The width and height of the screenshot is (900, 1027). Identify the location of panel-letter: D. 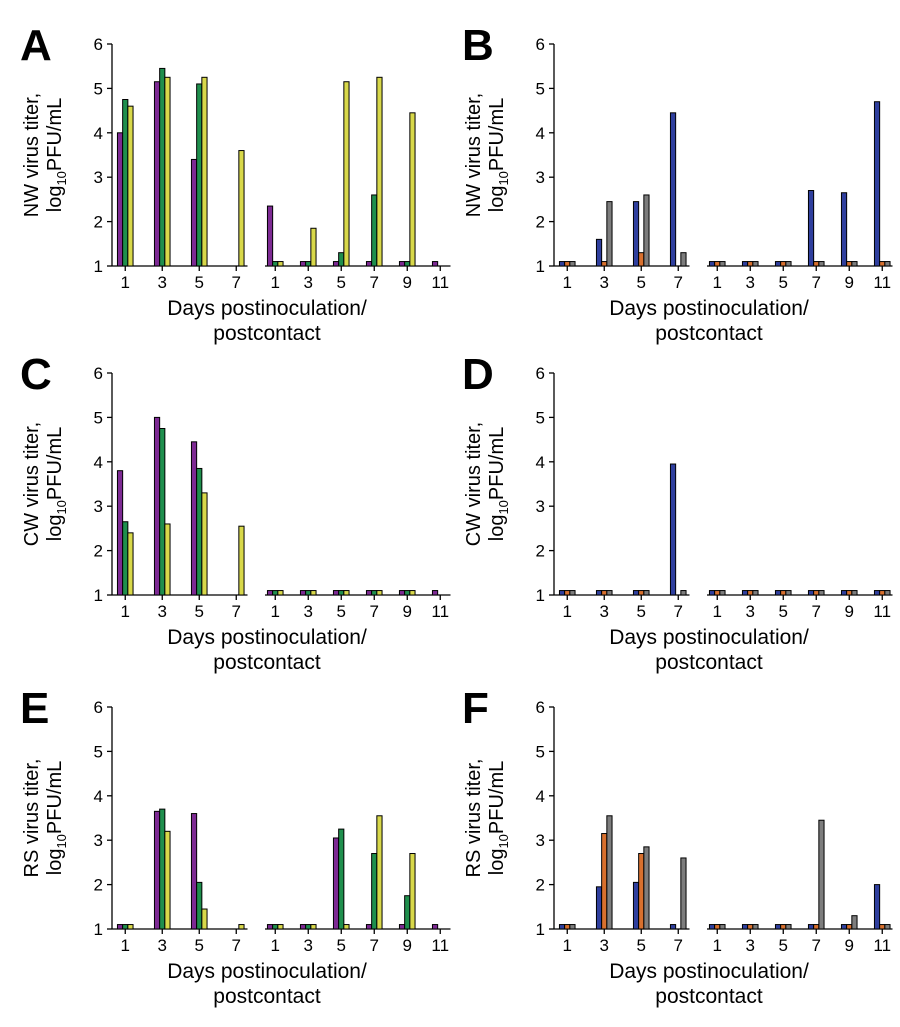
(478, 374).